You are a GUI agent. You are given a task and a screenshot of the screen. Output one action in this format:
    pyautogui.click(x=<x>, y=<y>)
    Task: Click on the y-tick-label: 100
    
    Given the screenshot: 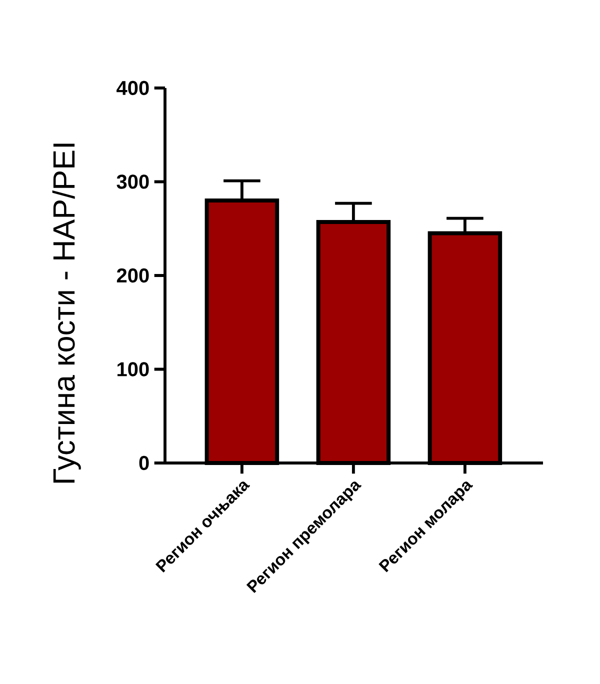 What is the action you would take?
    pyautogui.click(x=133, y=369)
    